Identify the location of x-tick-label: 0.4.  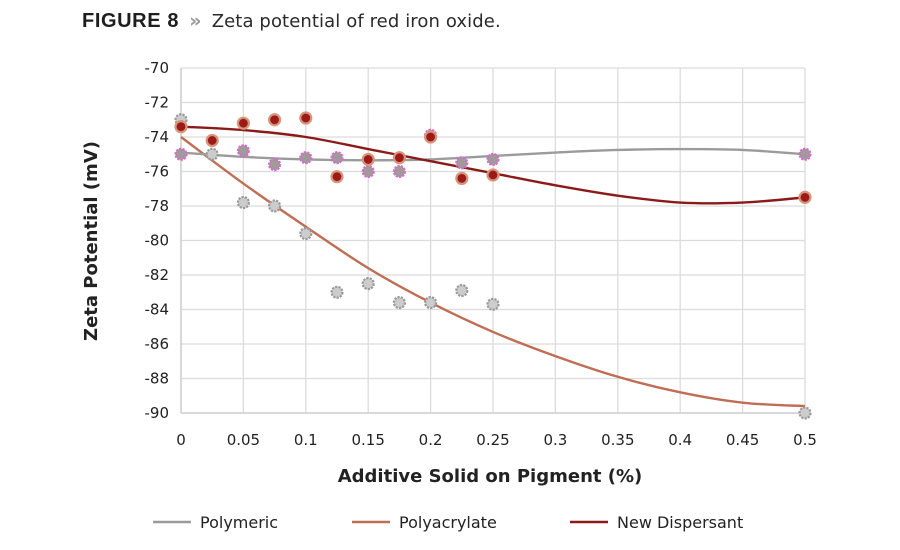
(680, 440).